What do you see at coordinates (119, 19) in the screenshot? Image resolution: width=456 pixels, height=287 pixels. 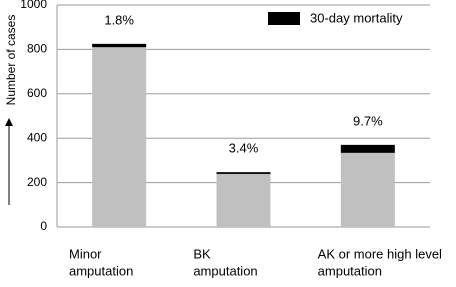 I see `bar-annotation: 1.8%` at bounding box center [119, 19].